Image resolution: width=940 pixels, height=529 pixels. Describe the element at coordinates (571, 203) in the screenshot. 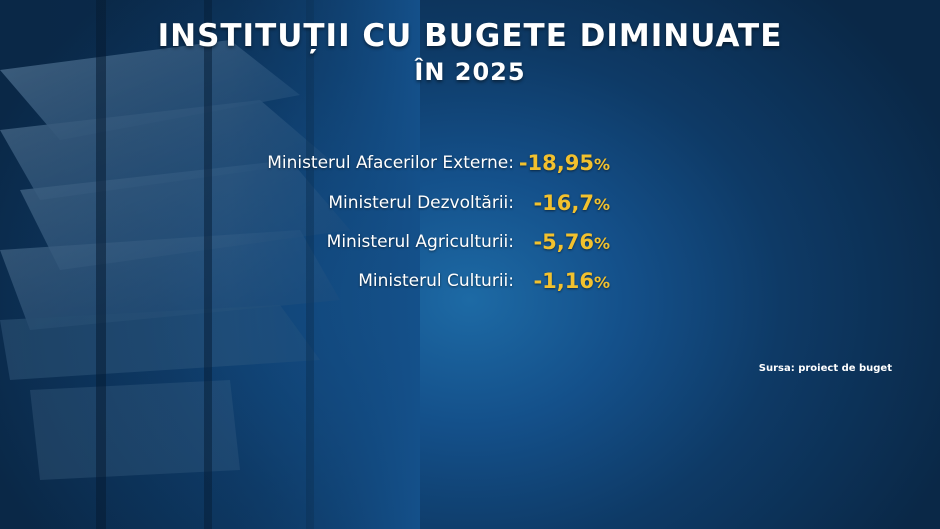

I see `row-value: -16,7%` at that location.